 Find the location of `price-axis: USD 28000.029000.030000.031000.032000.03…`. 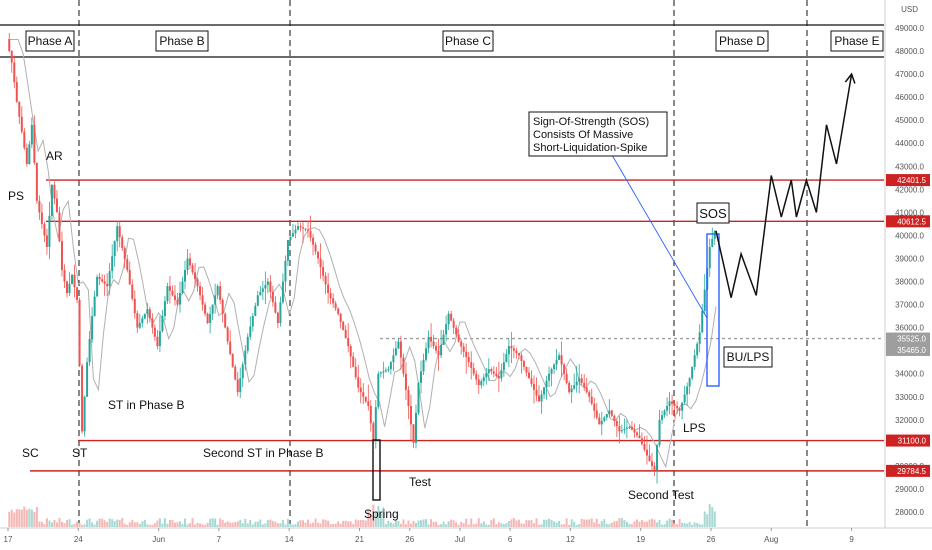

price-axis: USD 28000.029000.030000.031000.032000.03… is located at coordinates (904, 264).